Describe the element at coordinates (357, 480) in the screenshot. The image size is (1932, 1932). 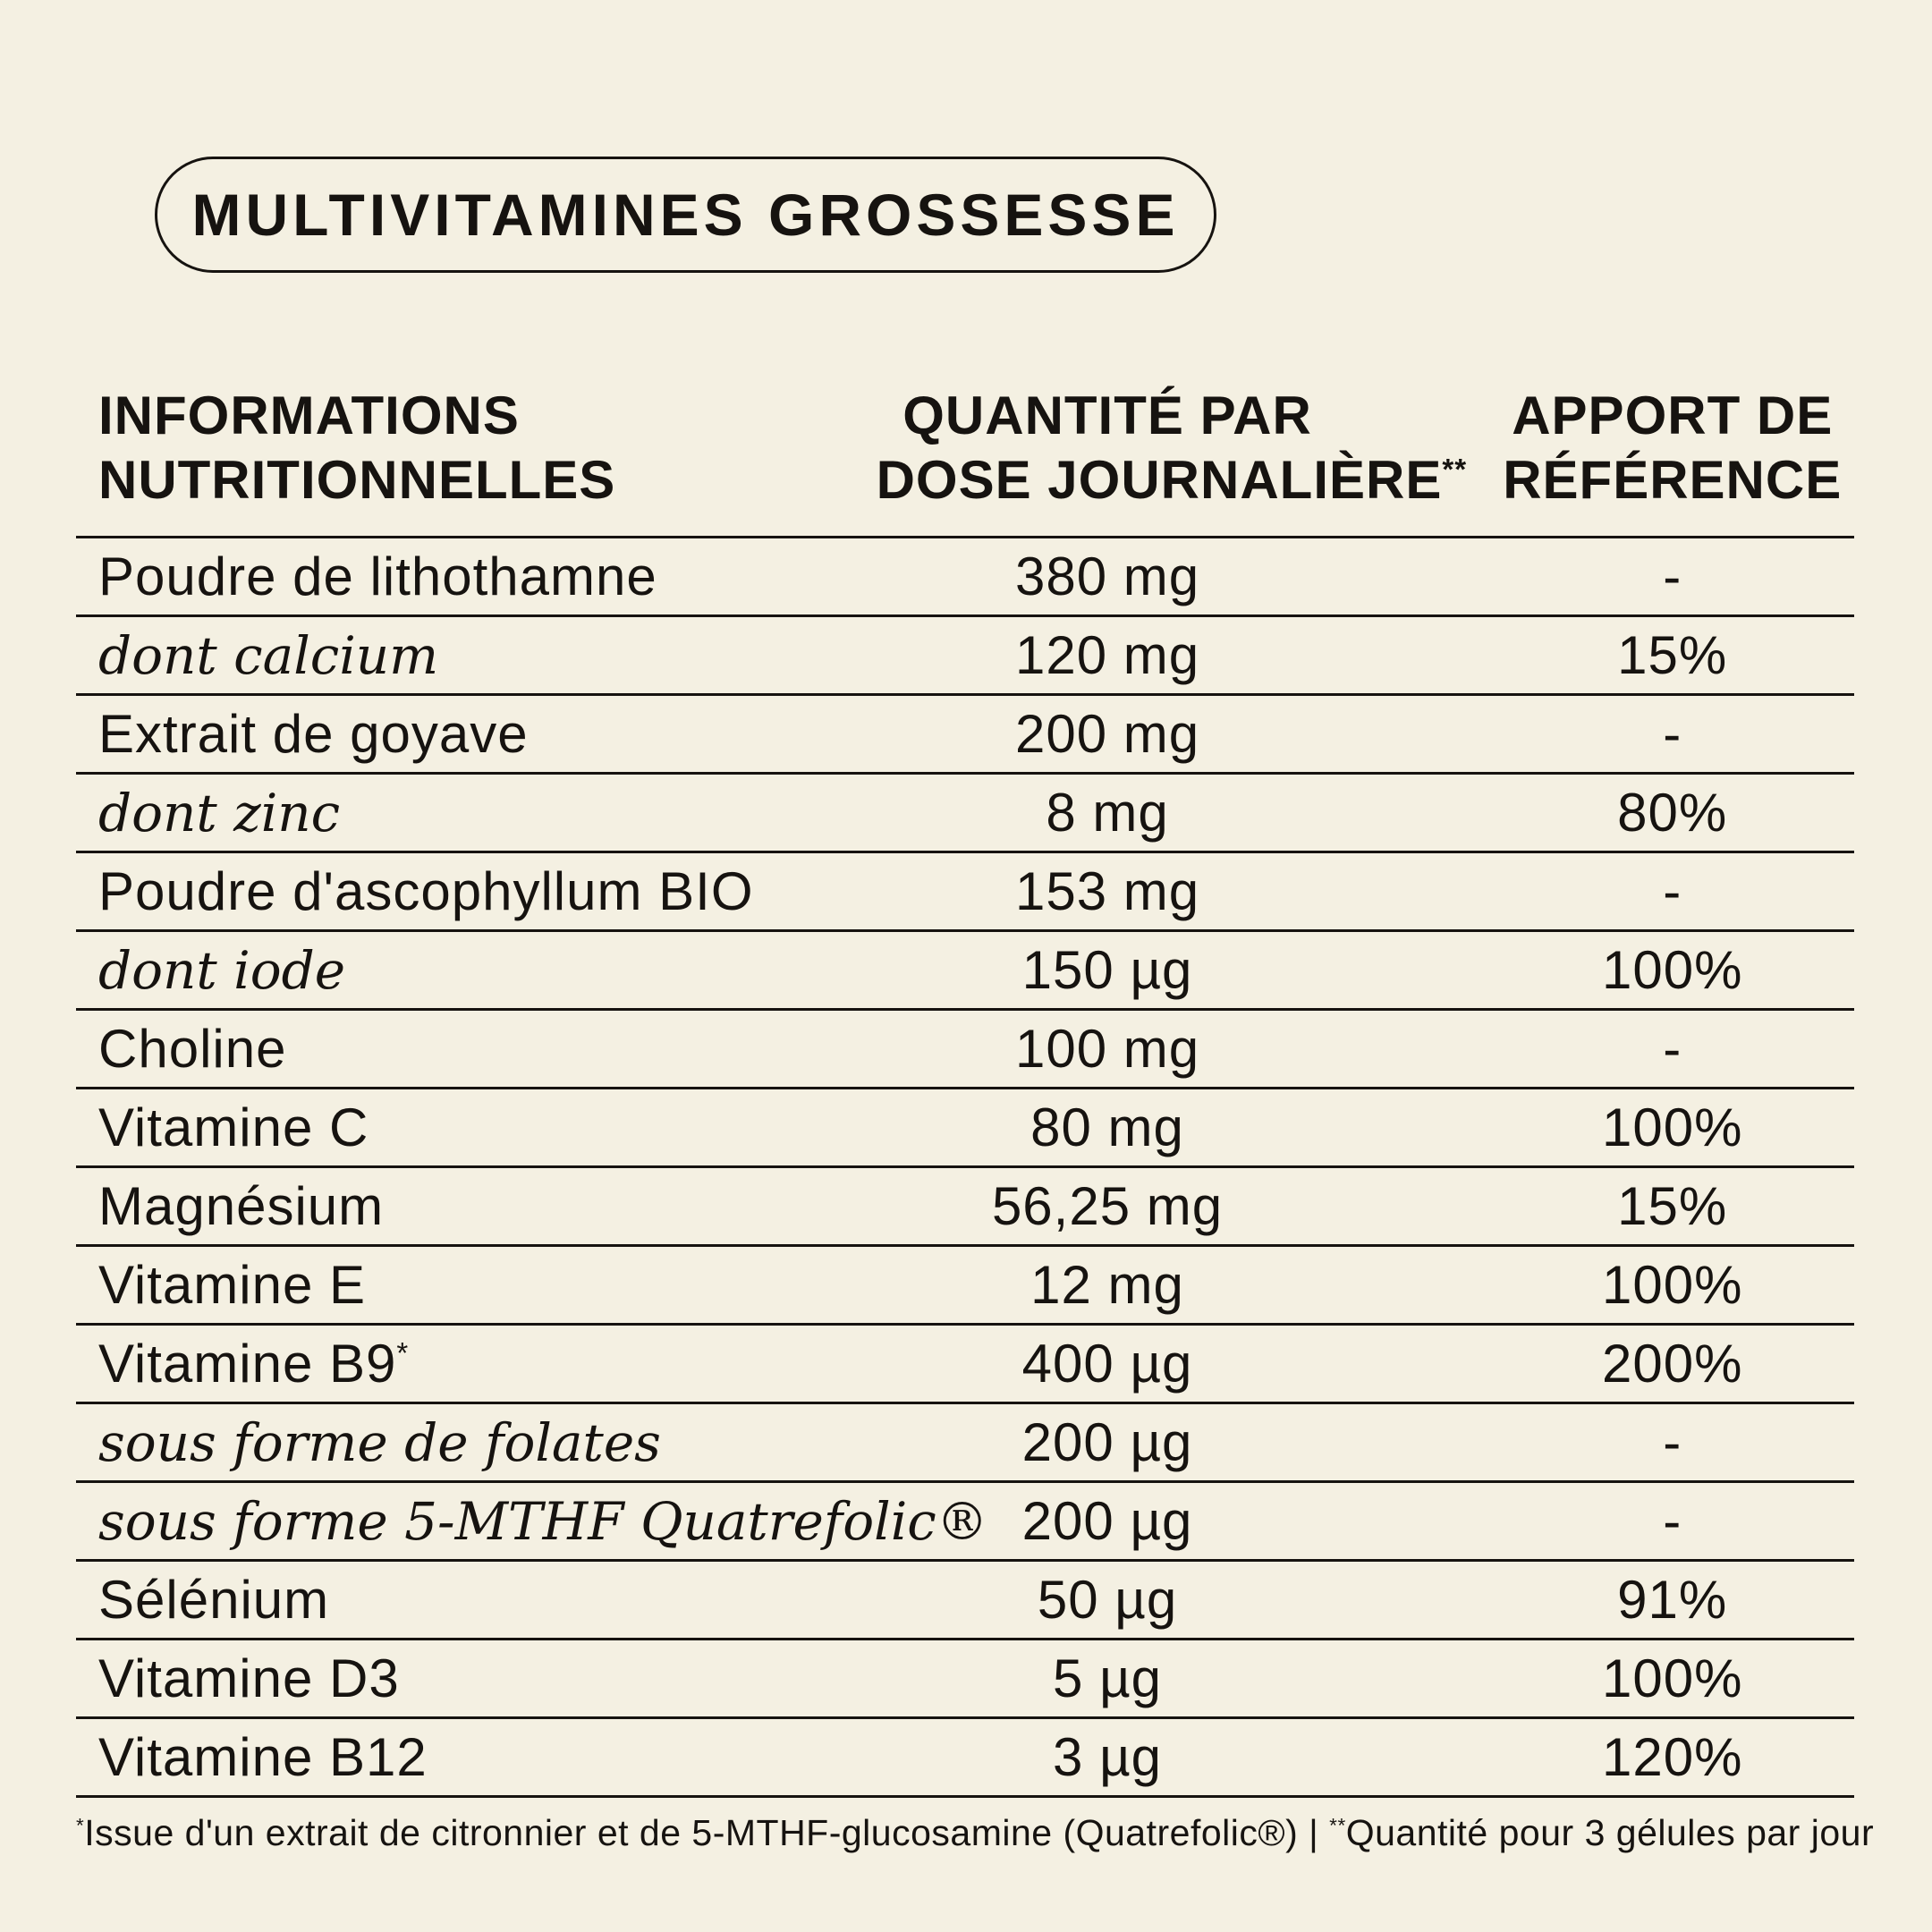
I see `header-line: NUTRITIONNELLES` at that location.